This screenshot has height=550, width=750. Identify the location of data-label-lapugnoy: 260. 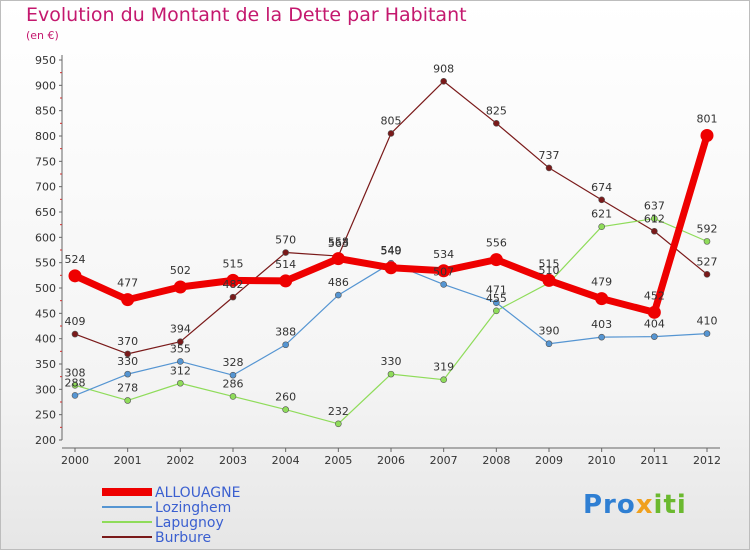
(285, 397).